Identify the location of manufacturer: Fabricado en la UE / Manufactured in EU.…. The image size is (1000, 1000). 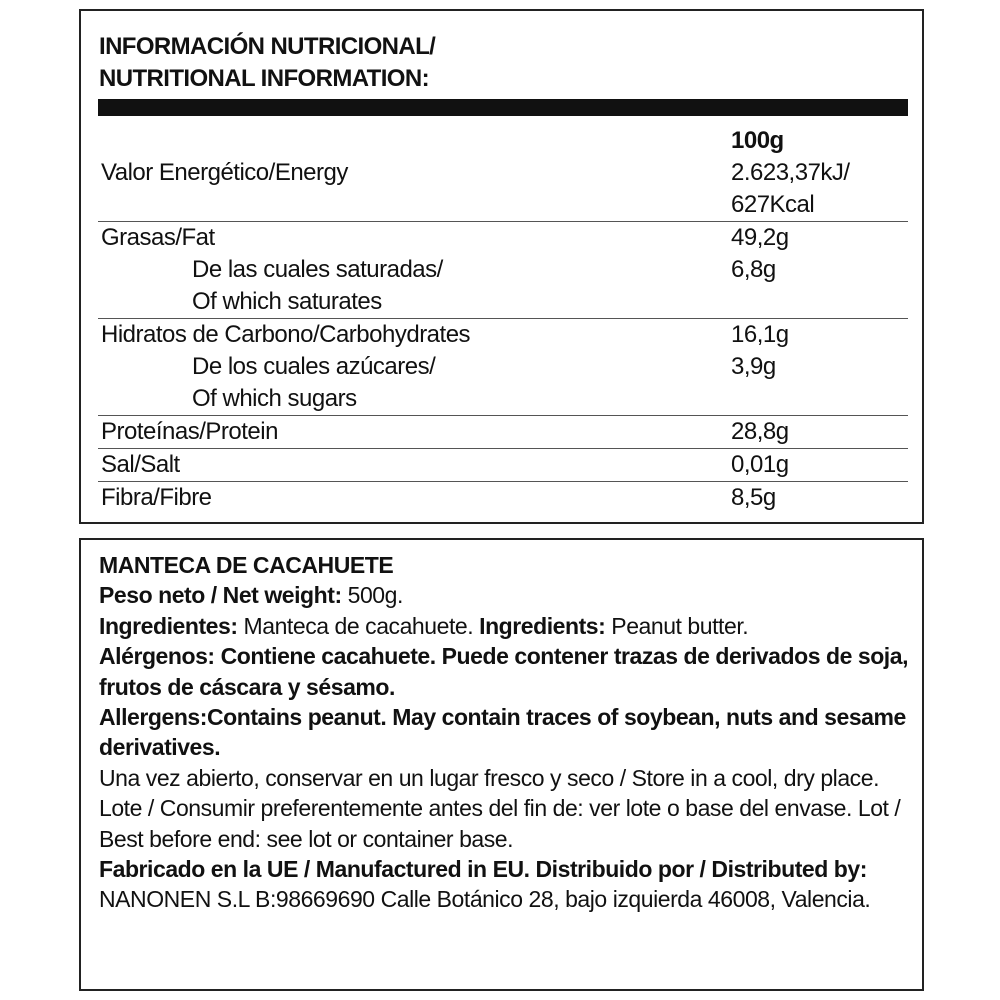
(504, 884).